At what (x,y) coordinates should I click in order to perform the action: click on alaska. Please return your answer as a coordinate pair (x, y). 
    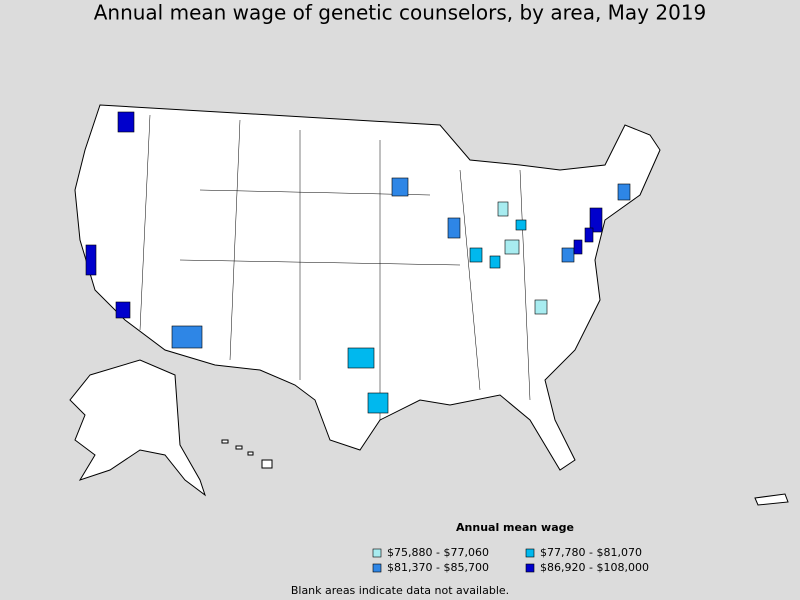
    Looking at the image, I should click on (137, 428).